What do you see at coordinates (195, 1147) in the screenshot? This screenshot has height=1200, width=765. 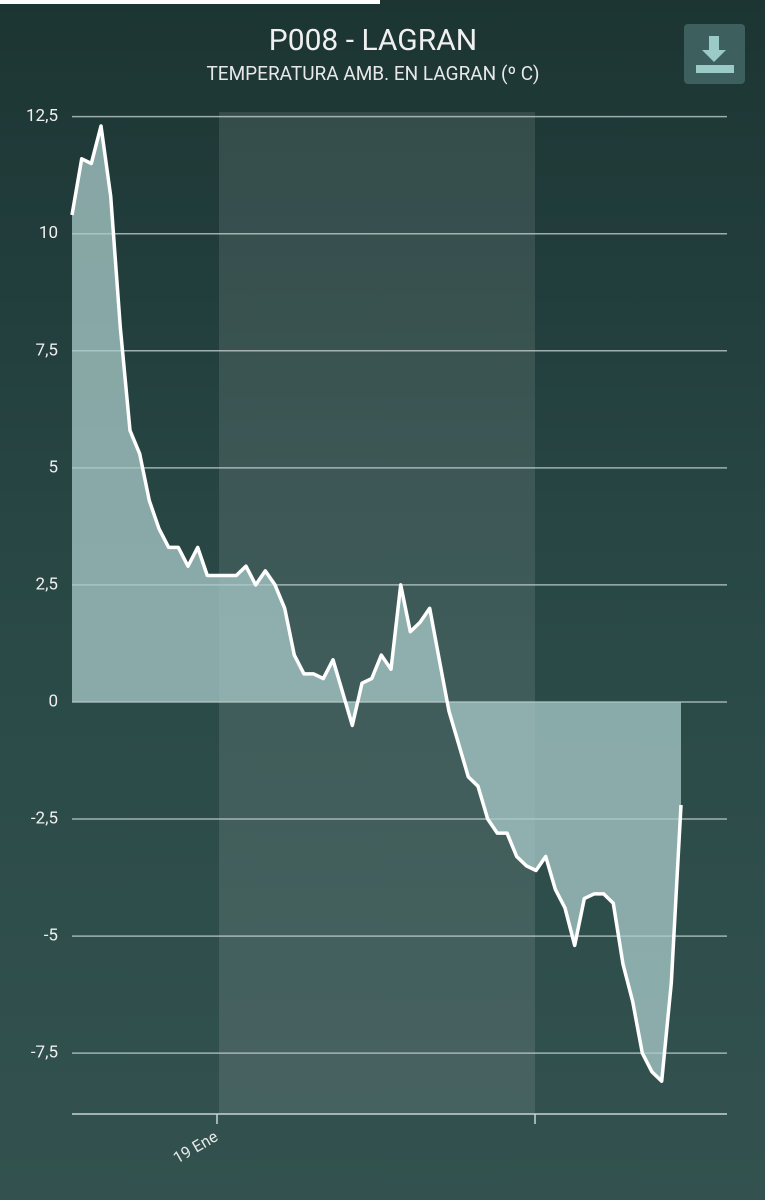 I see `x-tick-label: 19 Ene` at bounding box center [195, 1147].